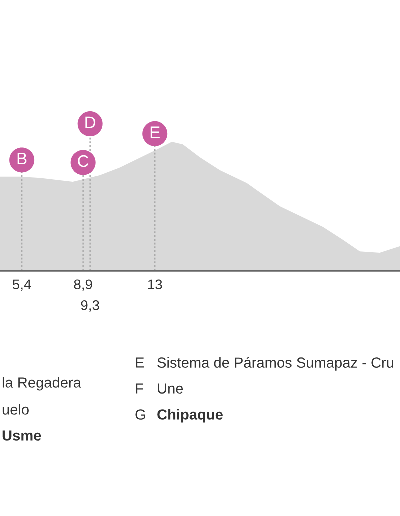  Describe the element at coordinates (15, 409) in the screenshot. I see `text: uelo` at that location.